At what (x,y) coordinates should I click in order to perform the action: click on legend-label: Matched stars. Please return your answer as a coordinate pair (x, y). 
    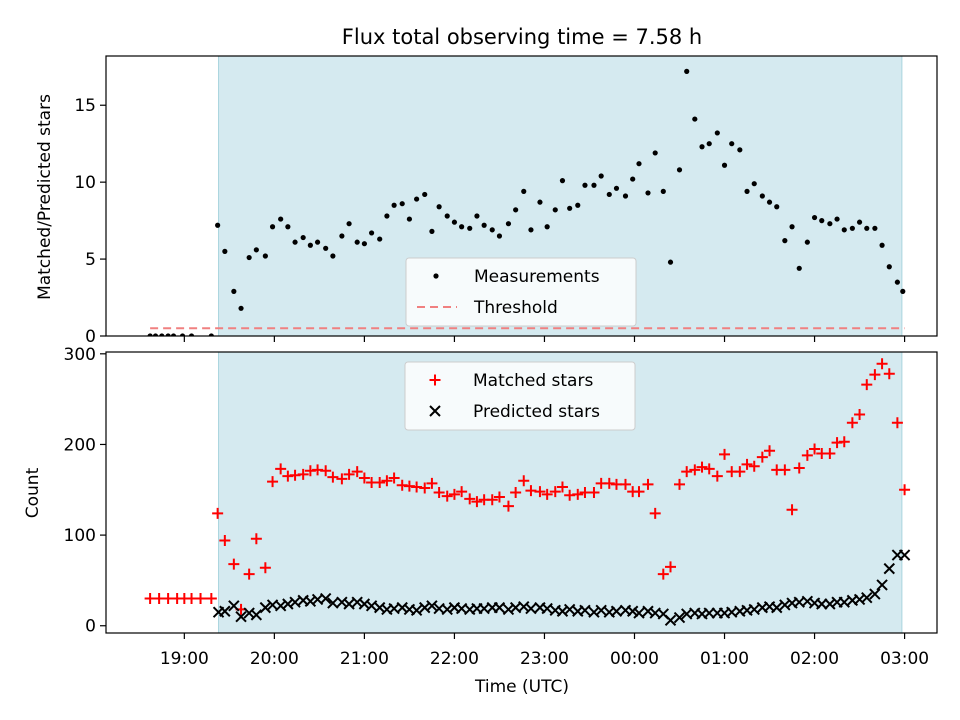
    Looking at the image, I should click on (533, 381).